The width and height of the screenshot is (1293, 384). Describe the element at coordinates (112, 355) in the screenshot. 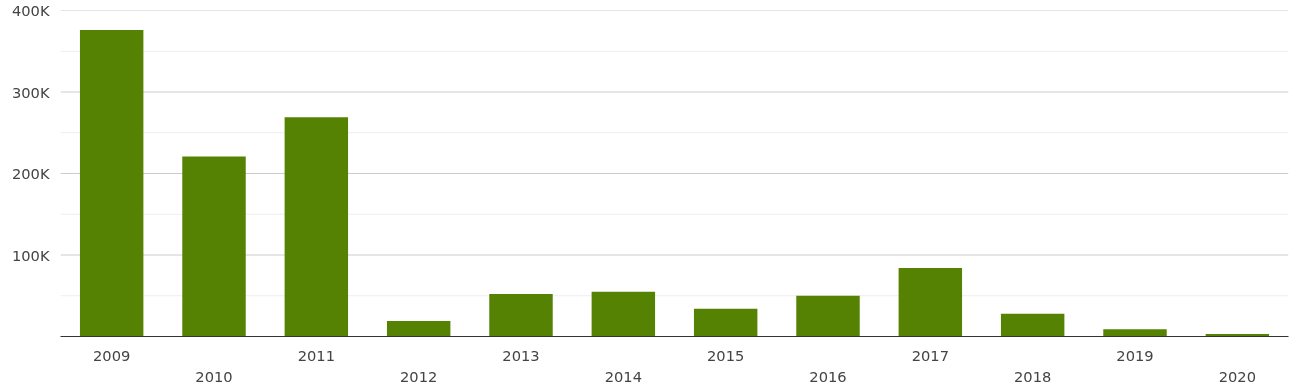

I see `x-tick-label: 2009` at that location.